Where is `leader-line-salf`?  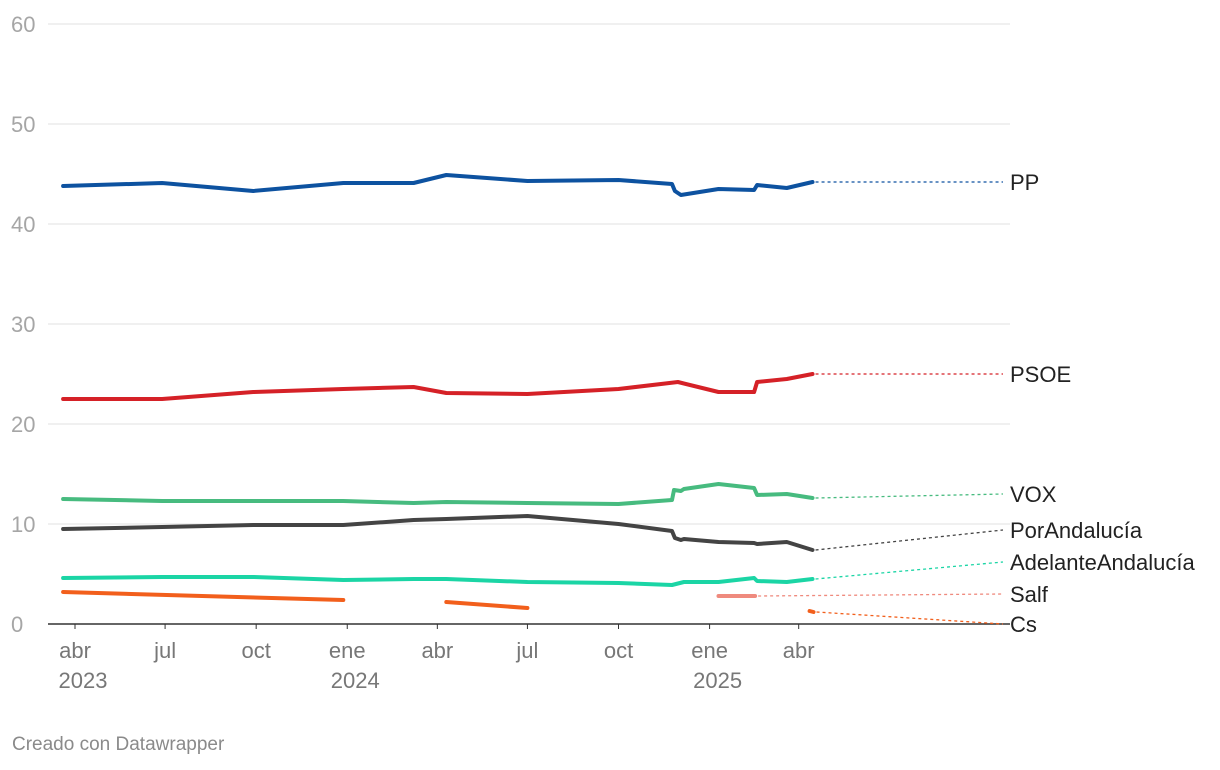 leader-line-salf is located at coordinates (881, 595).